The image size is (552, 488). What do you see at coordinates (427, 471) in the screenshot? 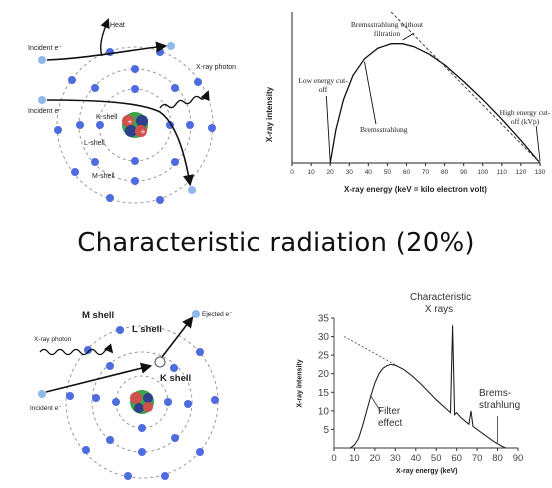
I see `chart2-xlabel: X-ray energy (keV)` at bounding box center [427, 471].